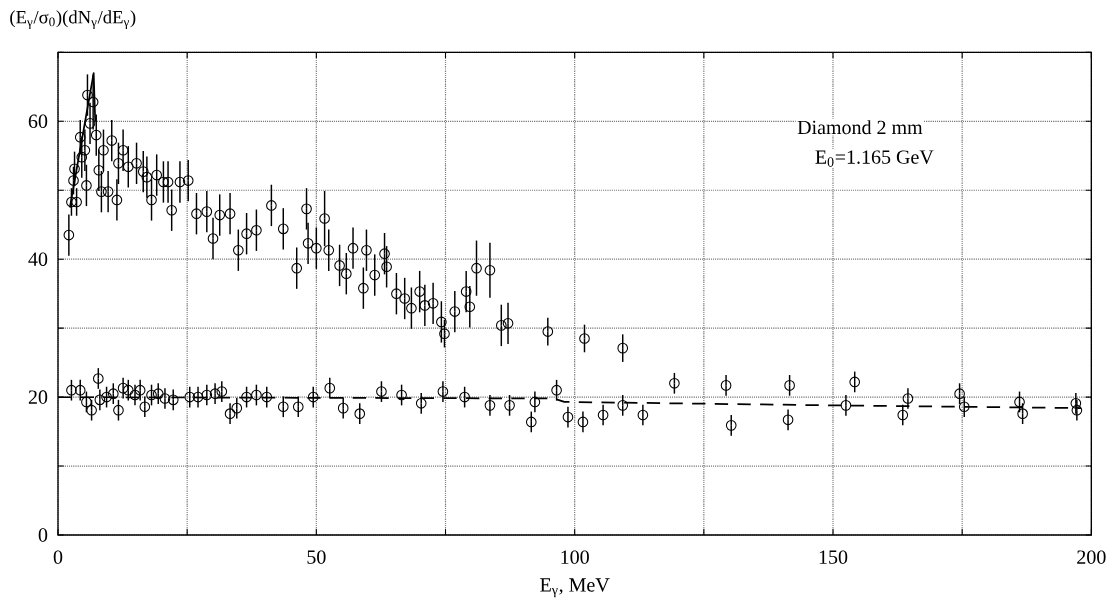 This screenshot has width=1119, height=612. Describe the element at coordinates (73, 19) in the screenshot. I see `text: (E$_{γ}$/σ$_{0}$)(dN$_{γ}$/dE$_{γ}$)` at that location.